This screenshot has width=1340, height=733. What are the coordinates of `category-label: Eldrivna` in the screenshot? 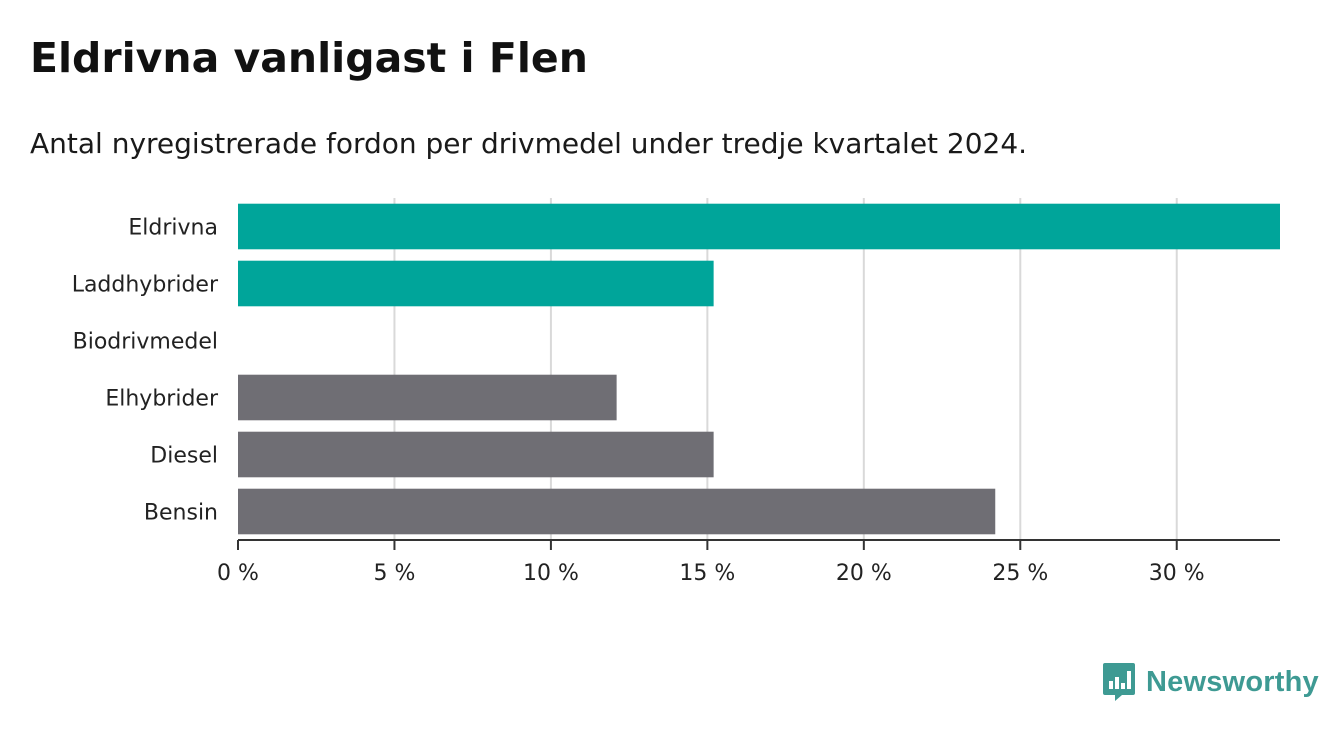 It's located at (173, 228).